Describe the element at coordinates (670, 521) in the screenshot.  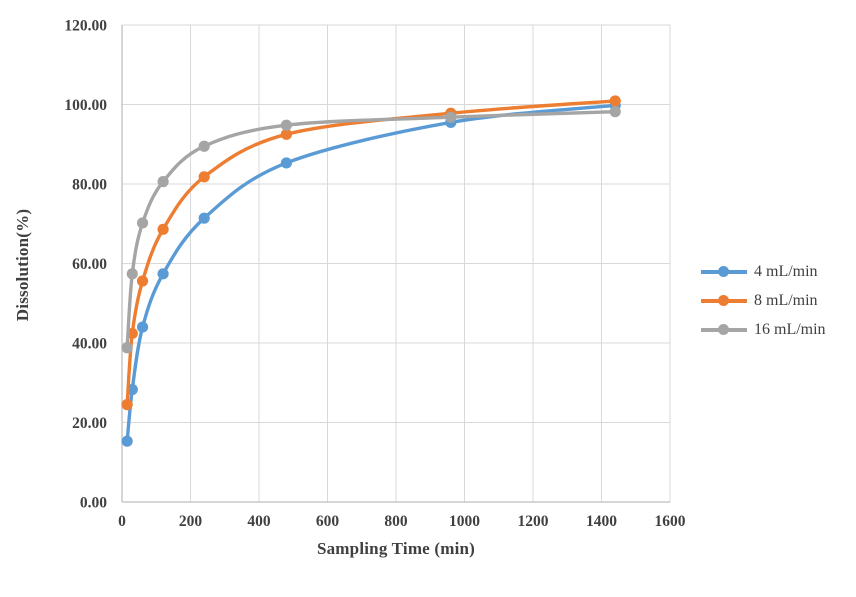
I see `x-tick-label: 1600` at that location.